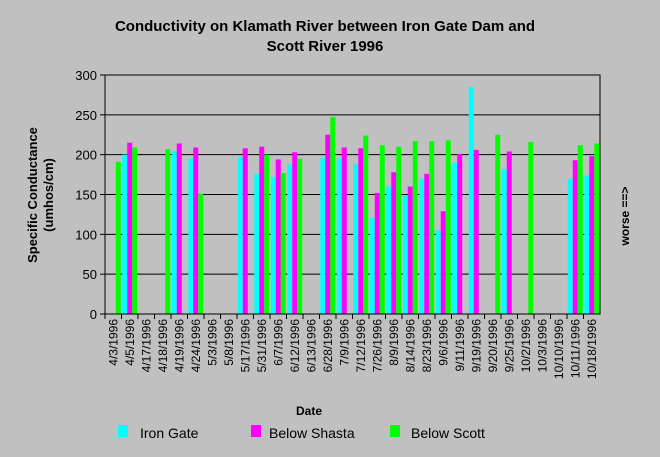 The height and width of the screenshot is (457, 660). Describe the element at coordinates (86, 195) in the screenshot. I see `y-tick-label: 150` at that location.